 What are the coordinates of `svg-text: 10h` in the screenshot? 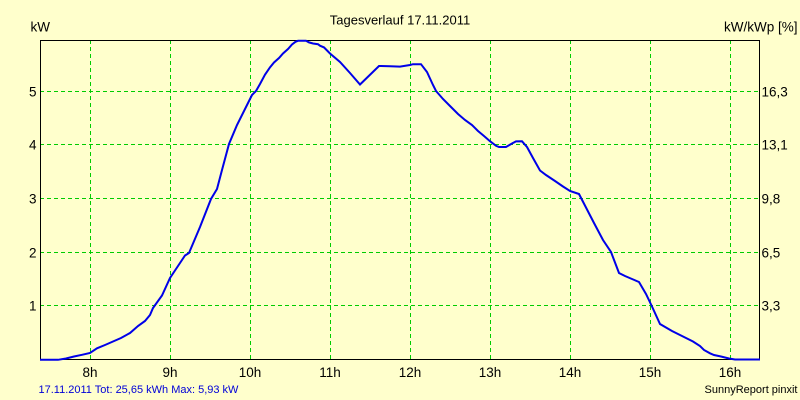 It's located at (250, 372).